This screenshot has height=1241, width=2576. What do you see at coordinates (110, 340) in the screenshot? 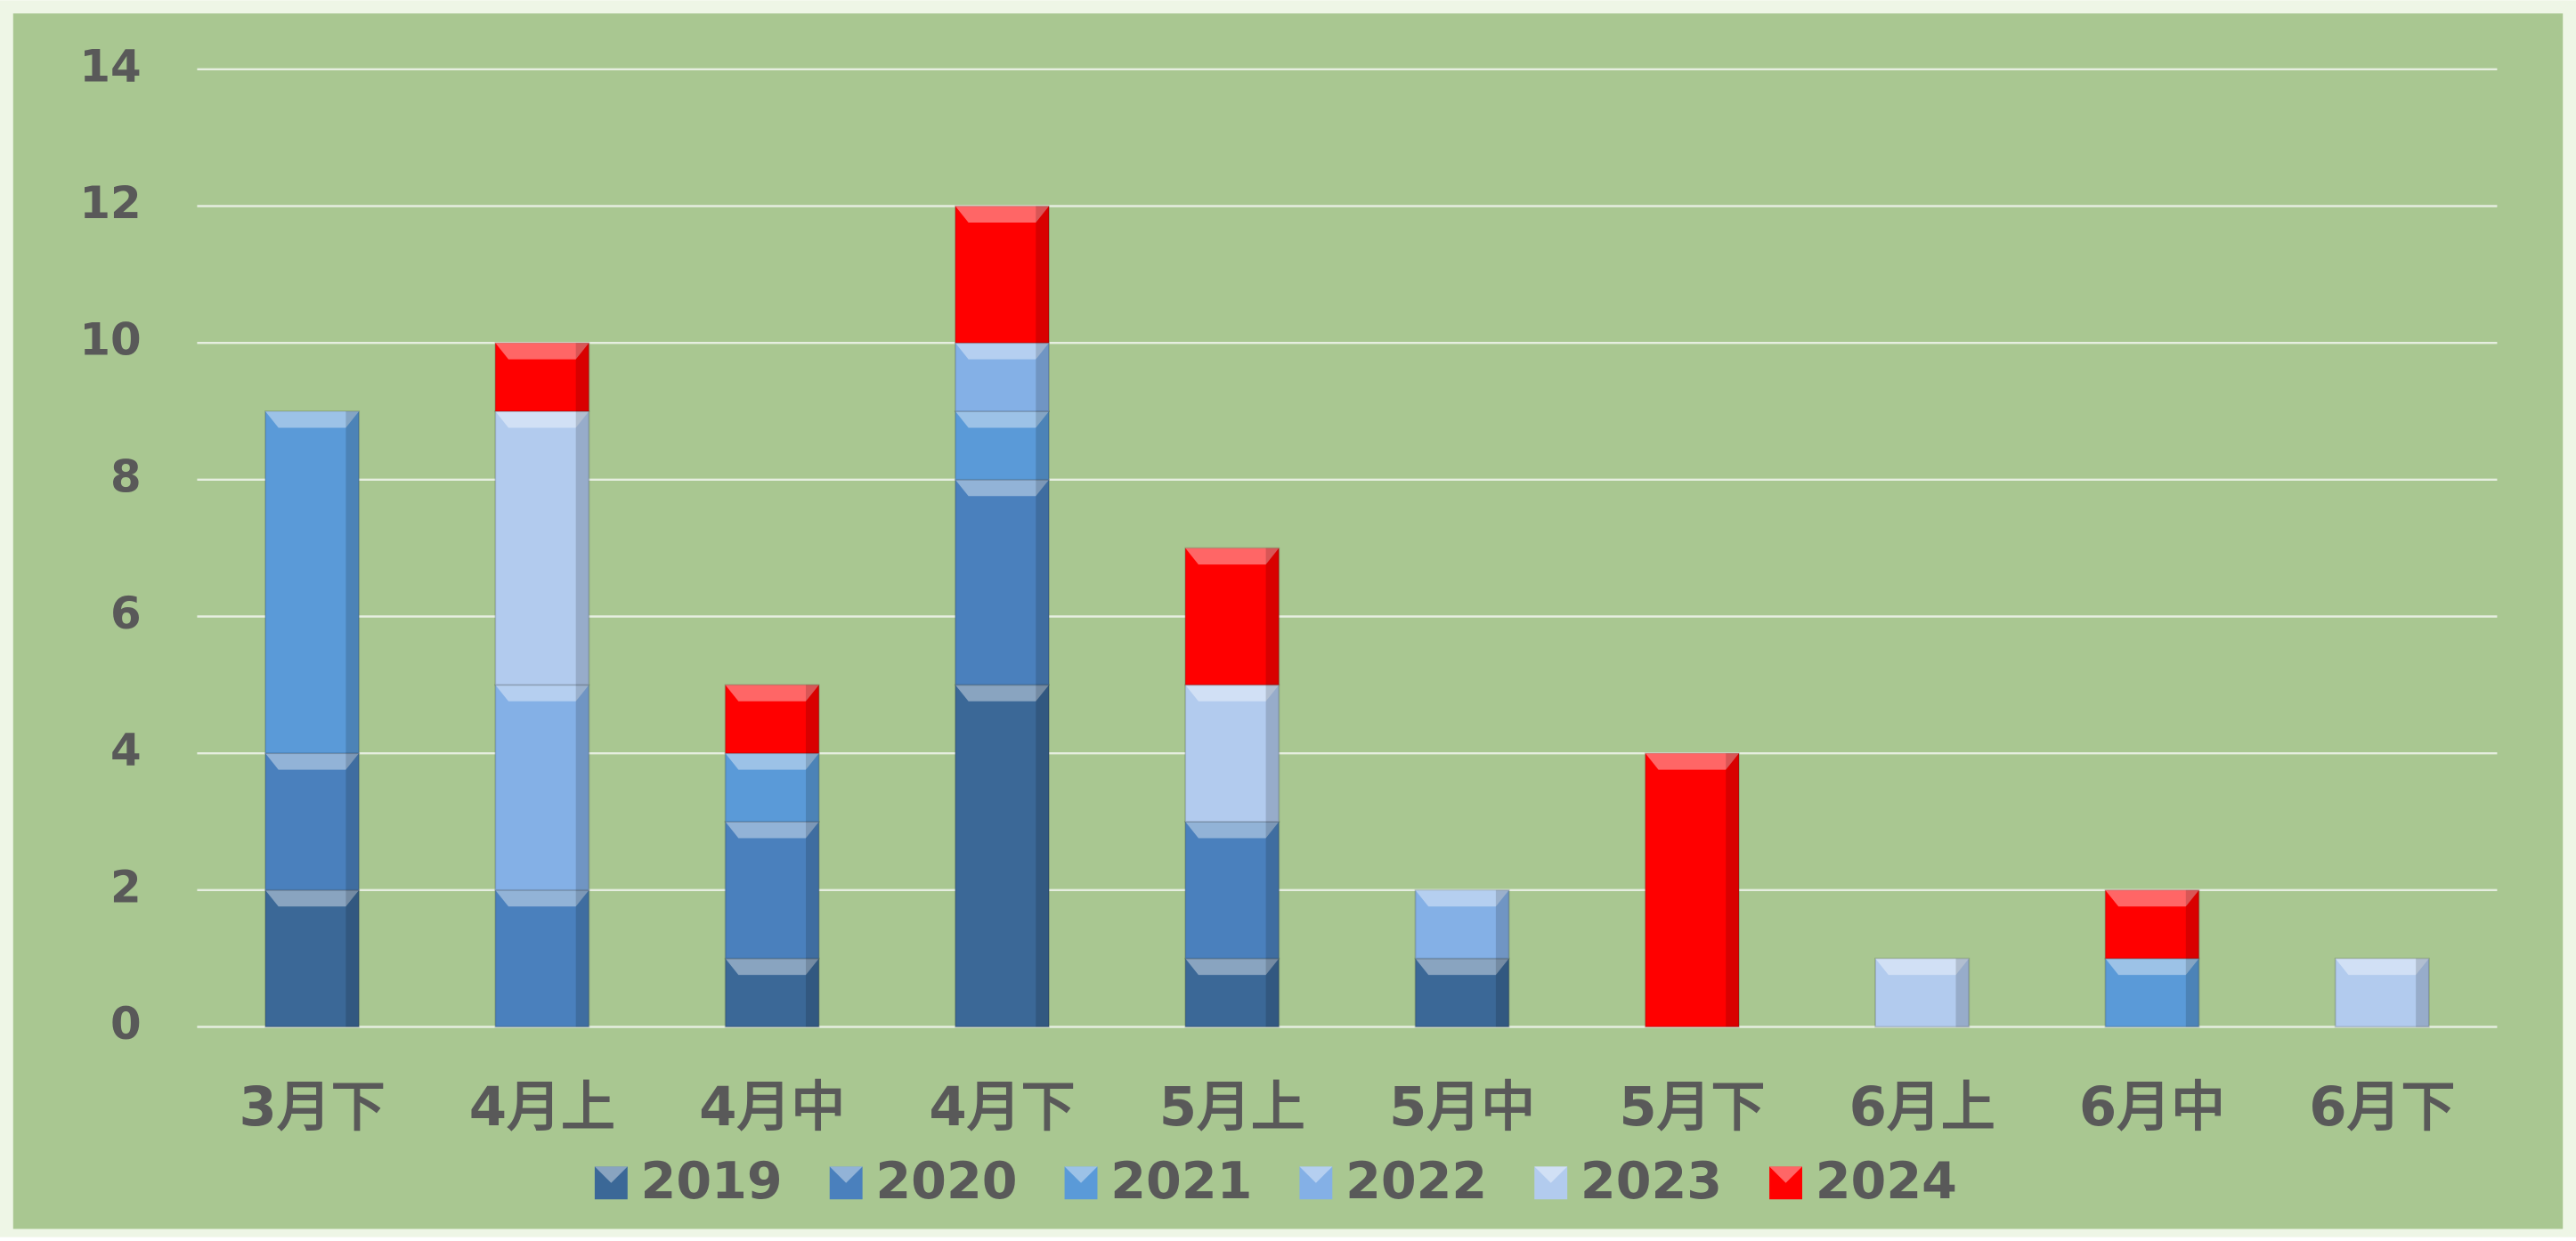
I see `y-tick-label: 10` at bounding box center [110, 340].